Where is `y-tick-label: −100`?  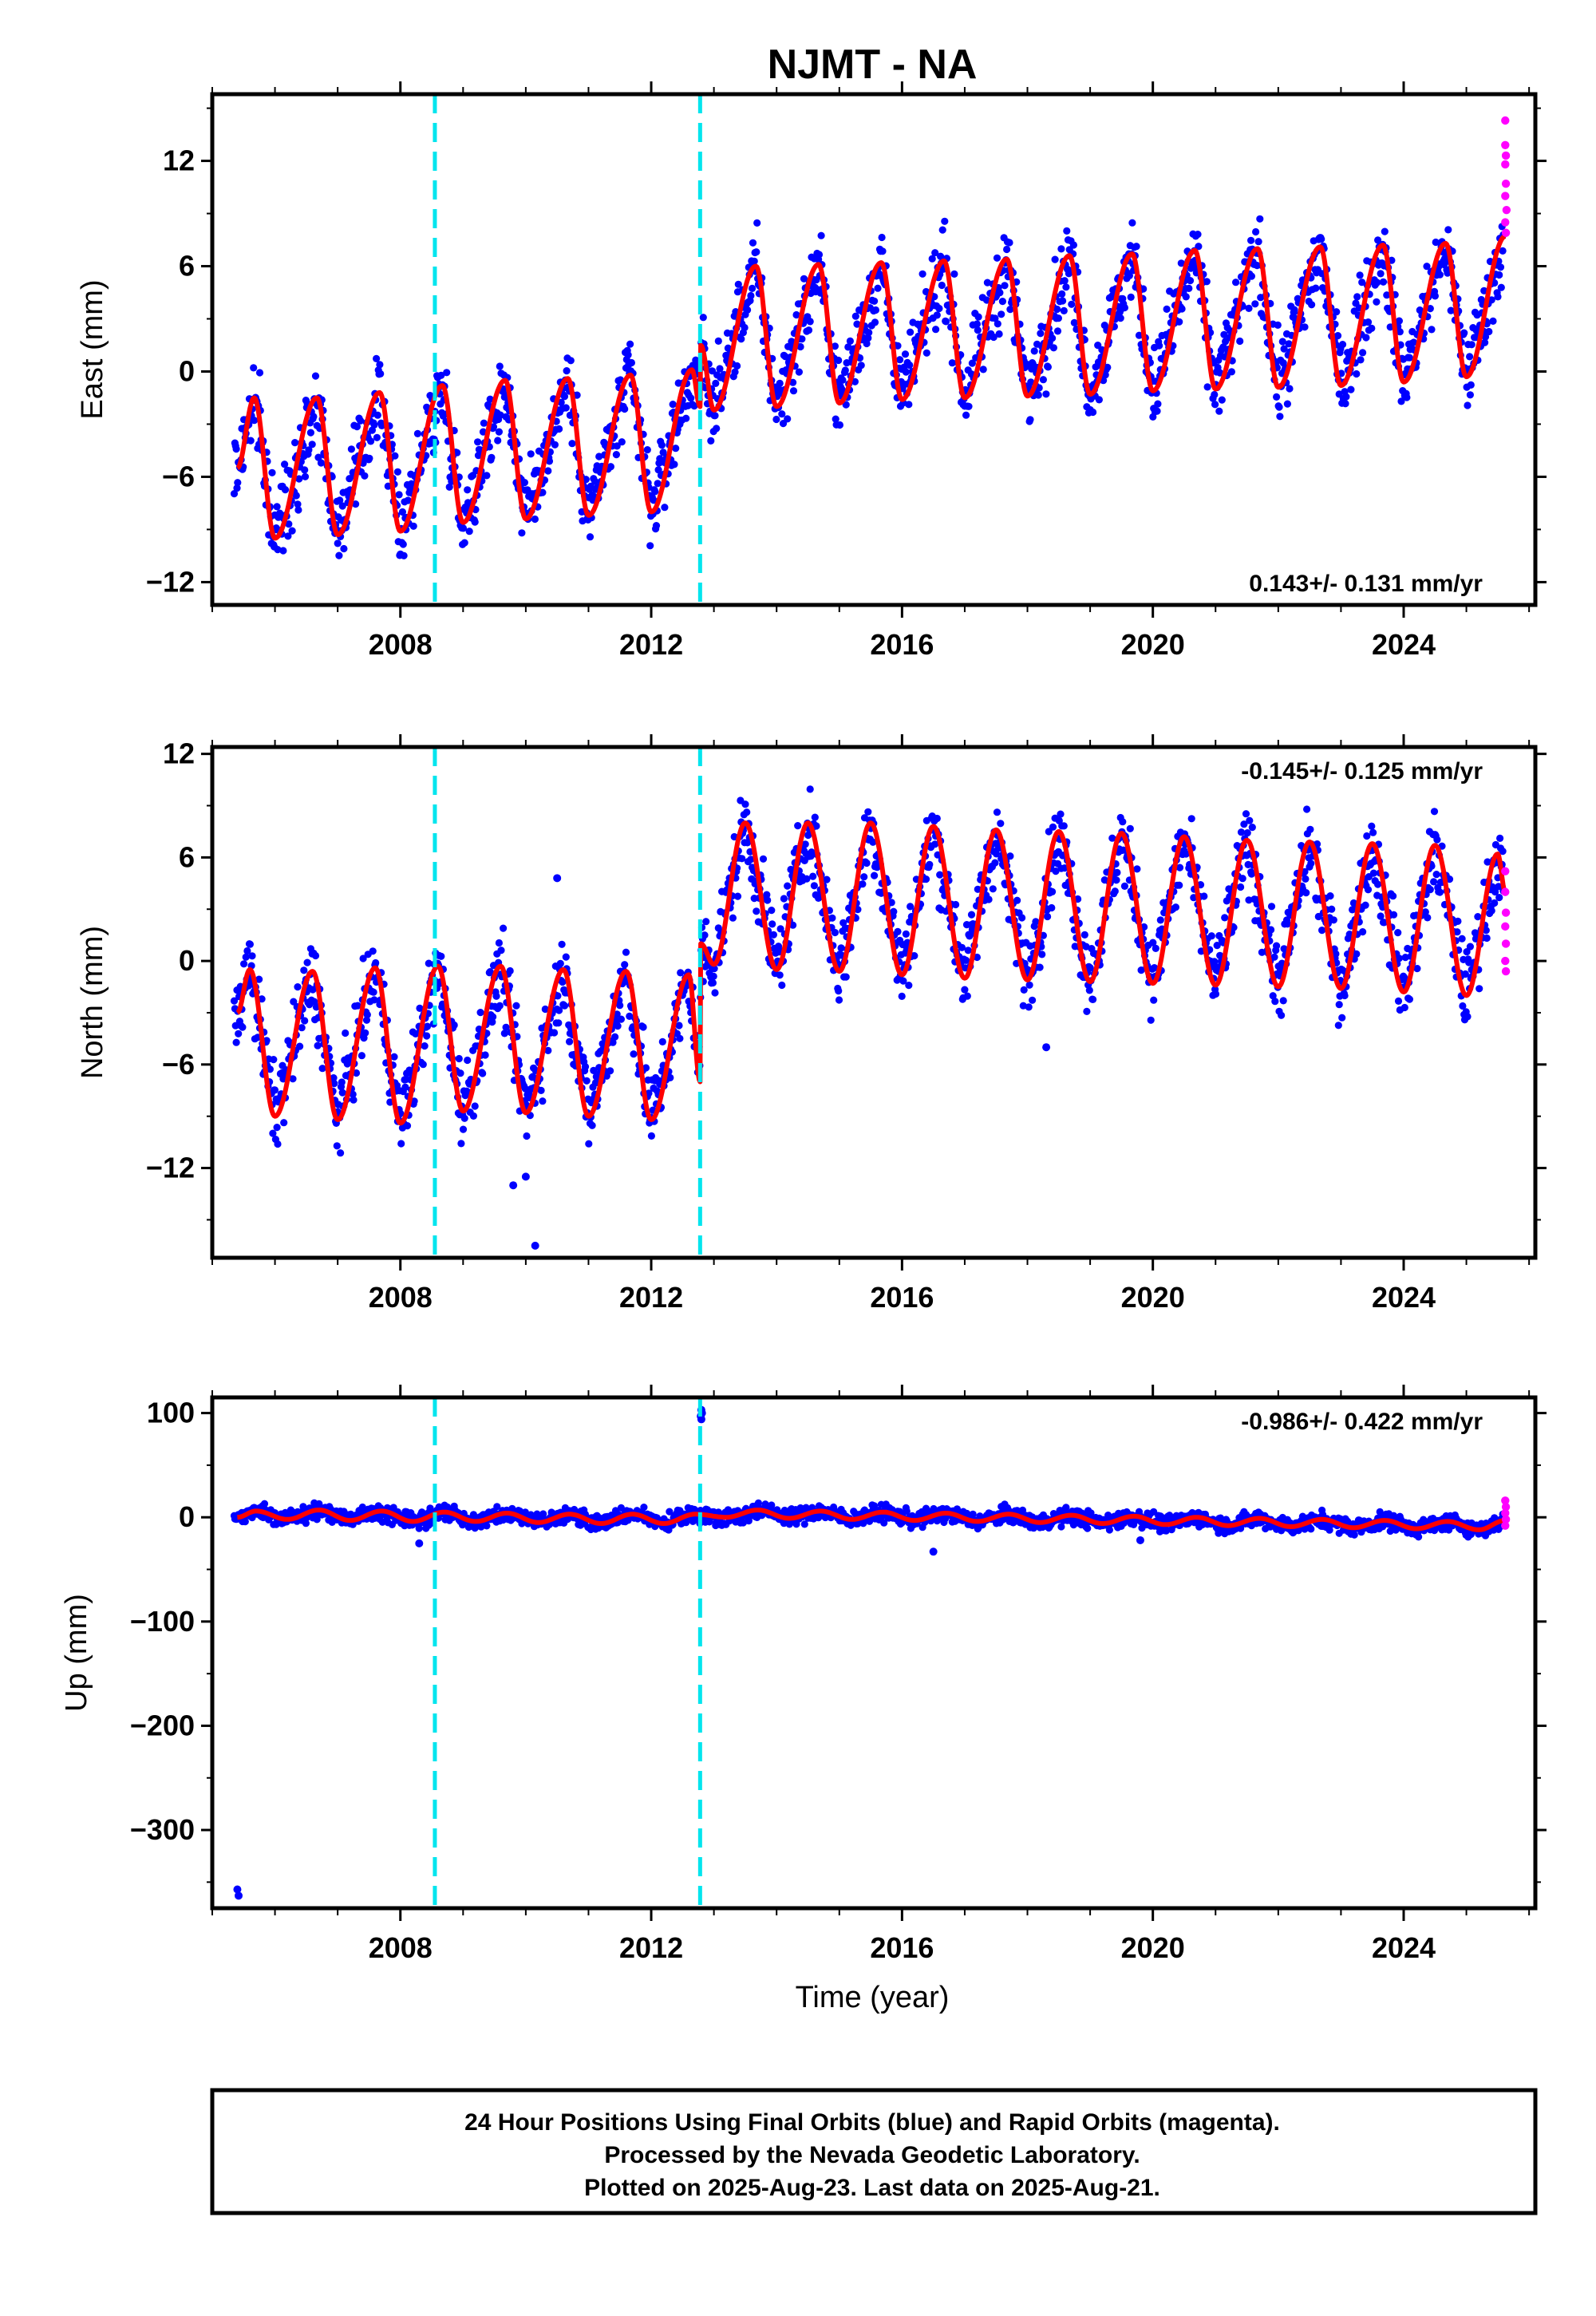 y-tick-label: −100 is located at coordinates (162, 1621).